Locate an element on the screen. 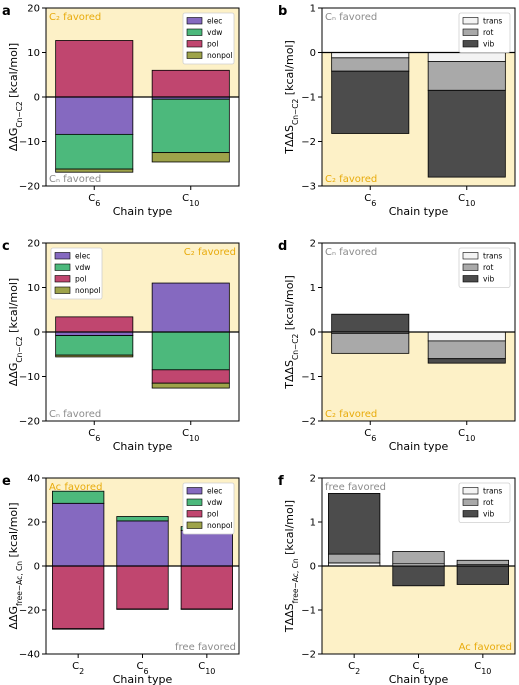 This screenshot has height=685, width=519. y-tick-label: −1 is located at coordinates (308, 611).